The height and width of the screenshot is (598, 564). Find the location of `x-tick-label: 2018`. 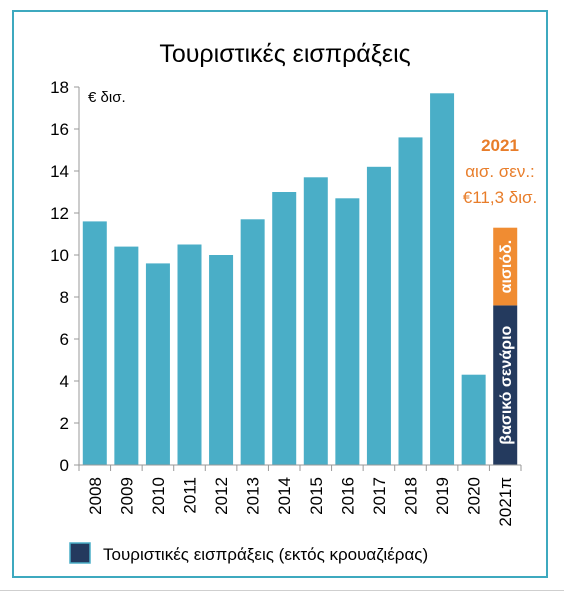

x-tick-label: 2018 is located at coordinates (411, 496).